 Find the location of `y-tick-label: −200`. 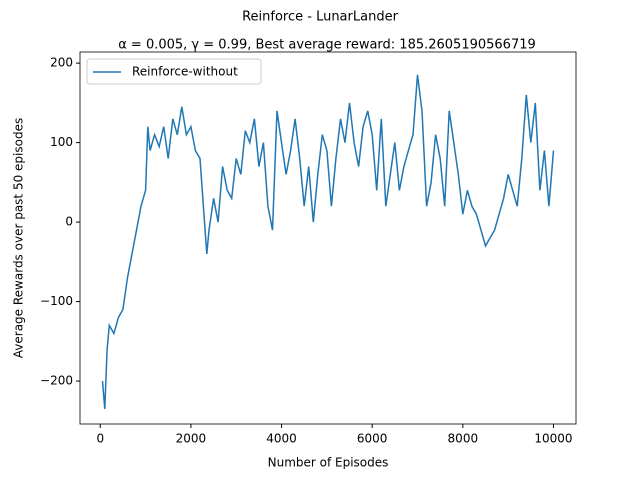

y-tick-label: −200 is located at coordinates (56, 381).